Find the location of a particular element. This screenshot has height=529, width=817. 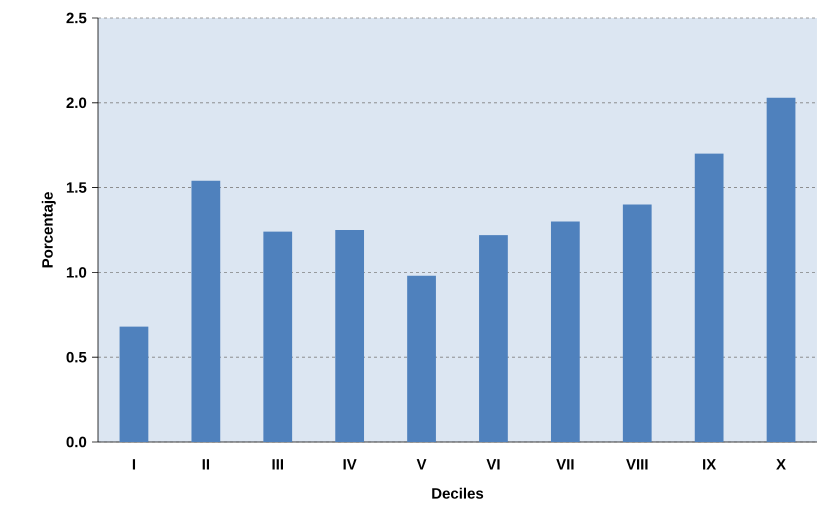

x-tick-label: IV is located at coordinates (350, 464).